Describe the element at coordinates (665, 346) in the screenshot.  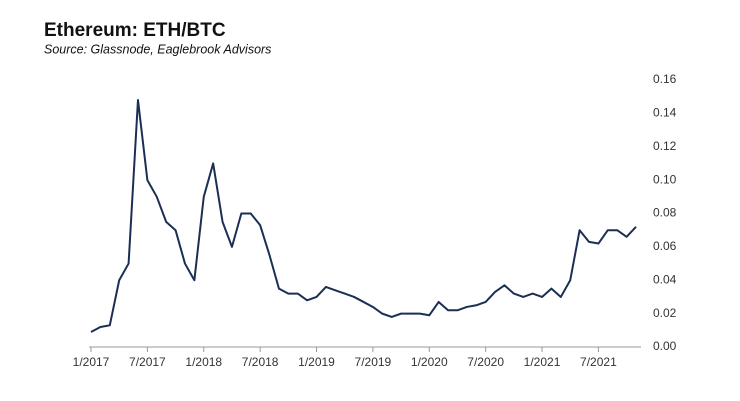
I see `y-tick-label: 0.00` at that location.